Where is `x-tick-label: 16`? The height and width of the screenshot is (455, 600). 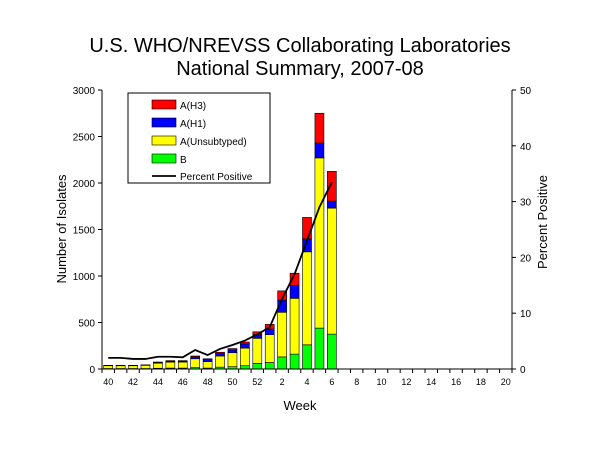
x-tick-label: 16 is located at coordinates (456, 382).